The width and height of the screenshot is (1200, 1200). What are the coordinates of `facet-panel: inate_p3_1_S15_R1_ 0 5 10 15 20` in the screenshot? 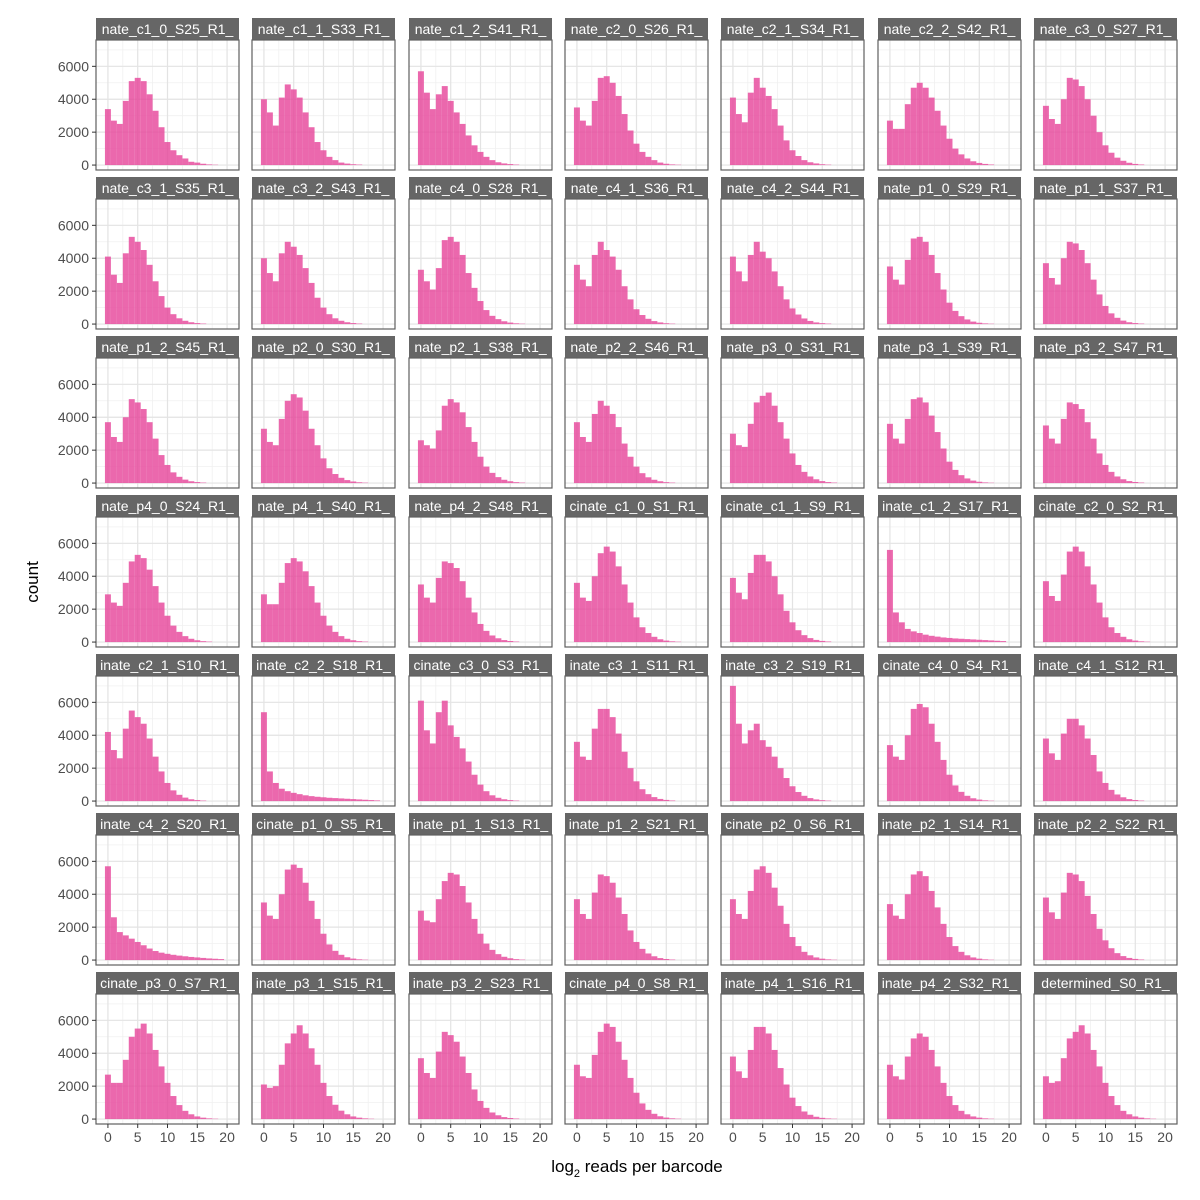 It's located at (323, 1058).